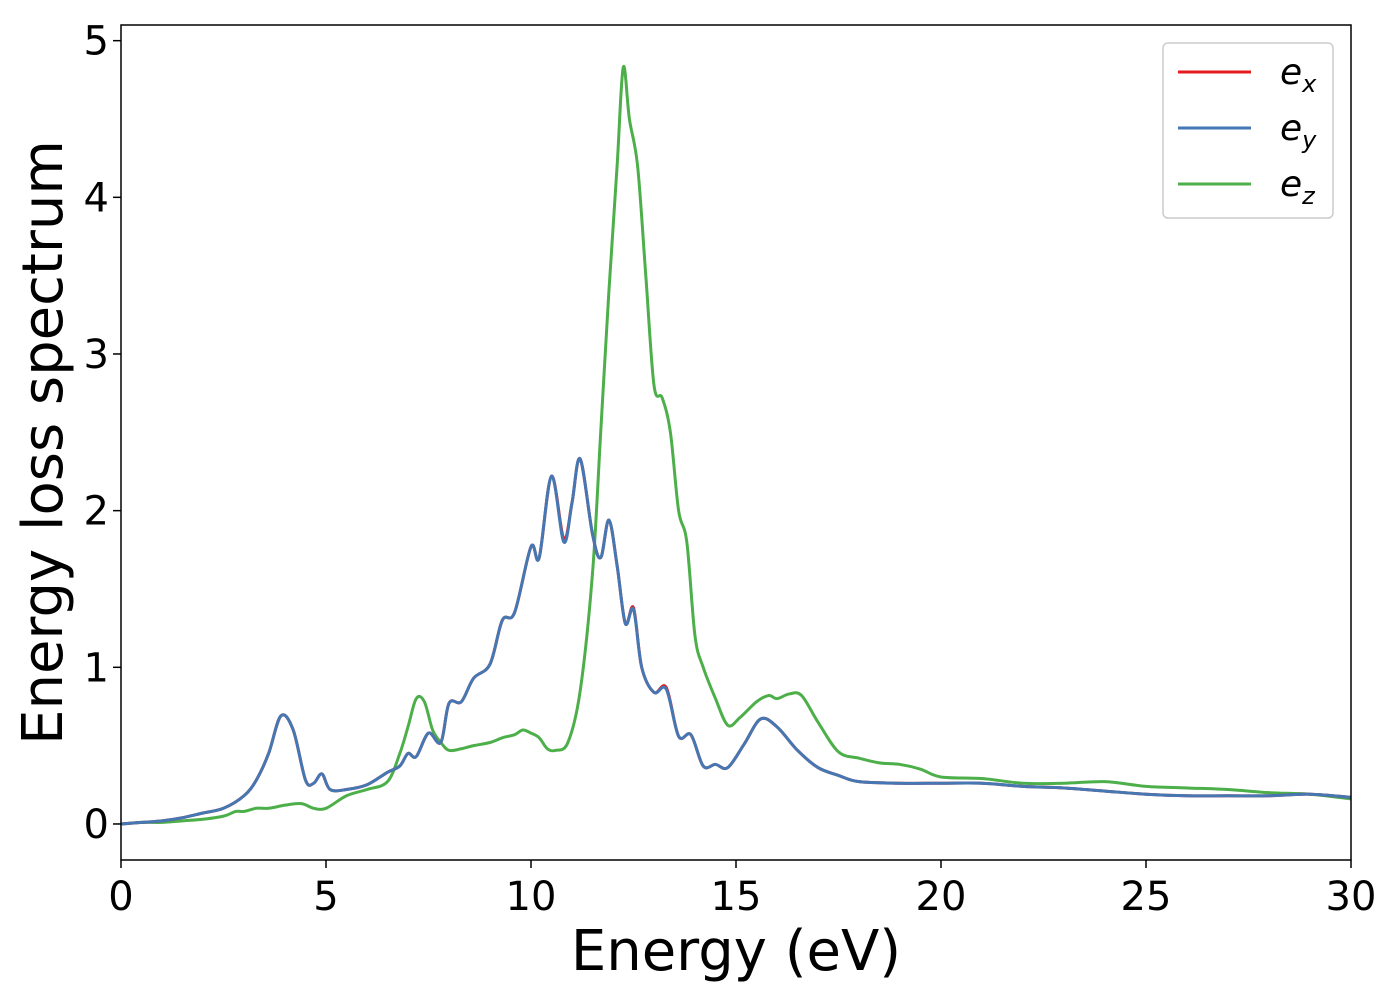 This screenshot has width=1400, height=1000. Describe the element at coordinates (531, 897) in the screenshot. I see `x-tick-label: 10` at that location.